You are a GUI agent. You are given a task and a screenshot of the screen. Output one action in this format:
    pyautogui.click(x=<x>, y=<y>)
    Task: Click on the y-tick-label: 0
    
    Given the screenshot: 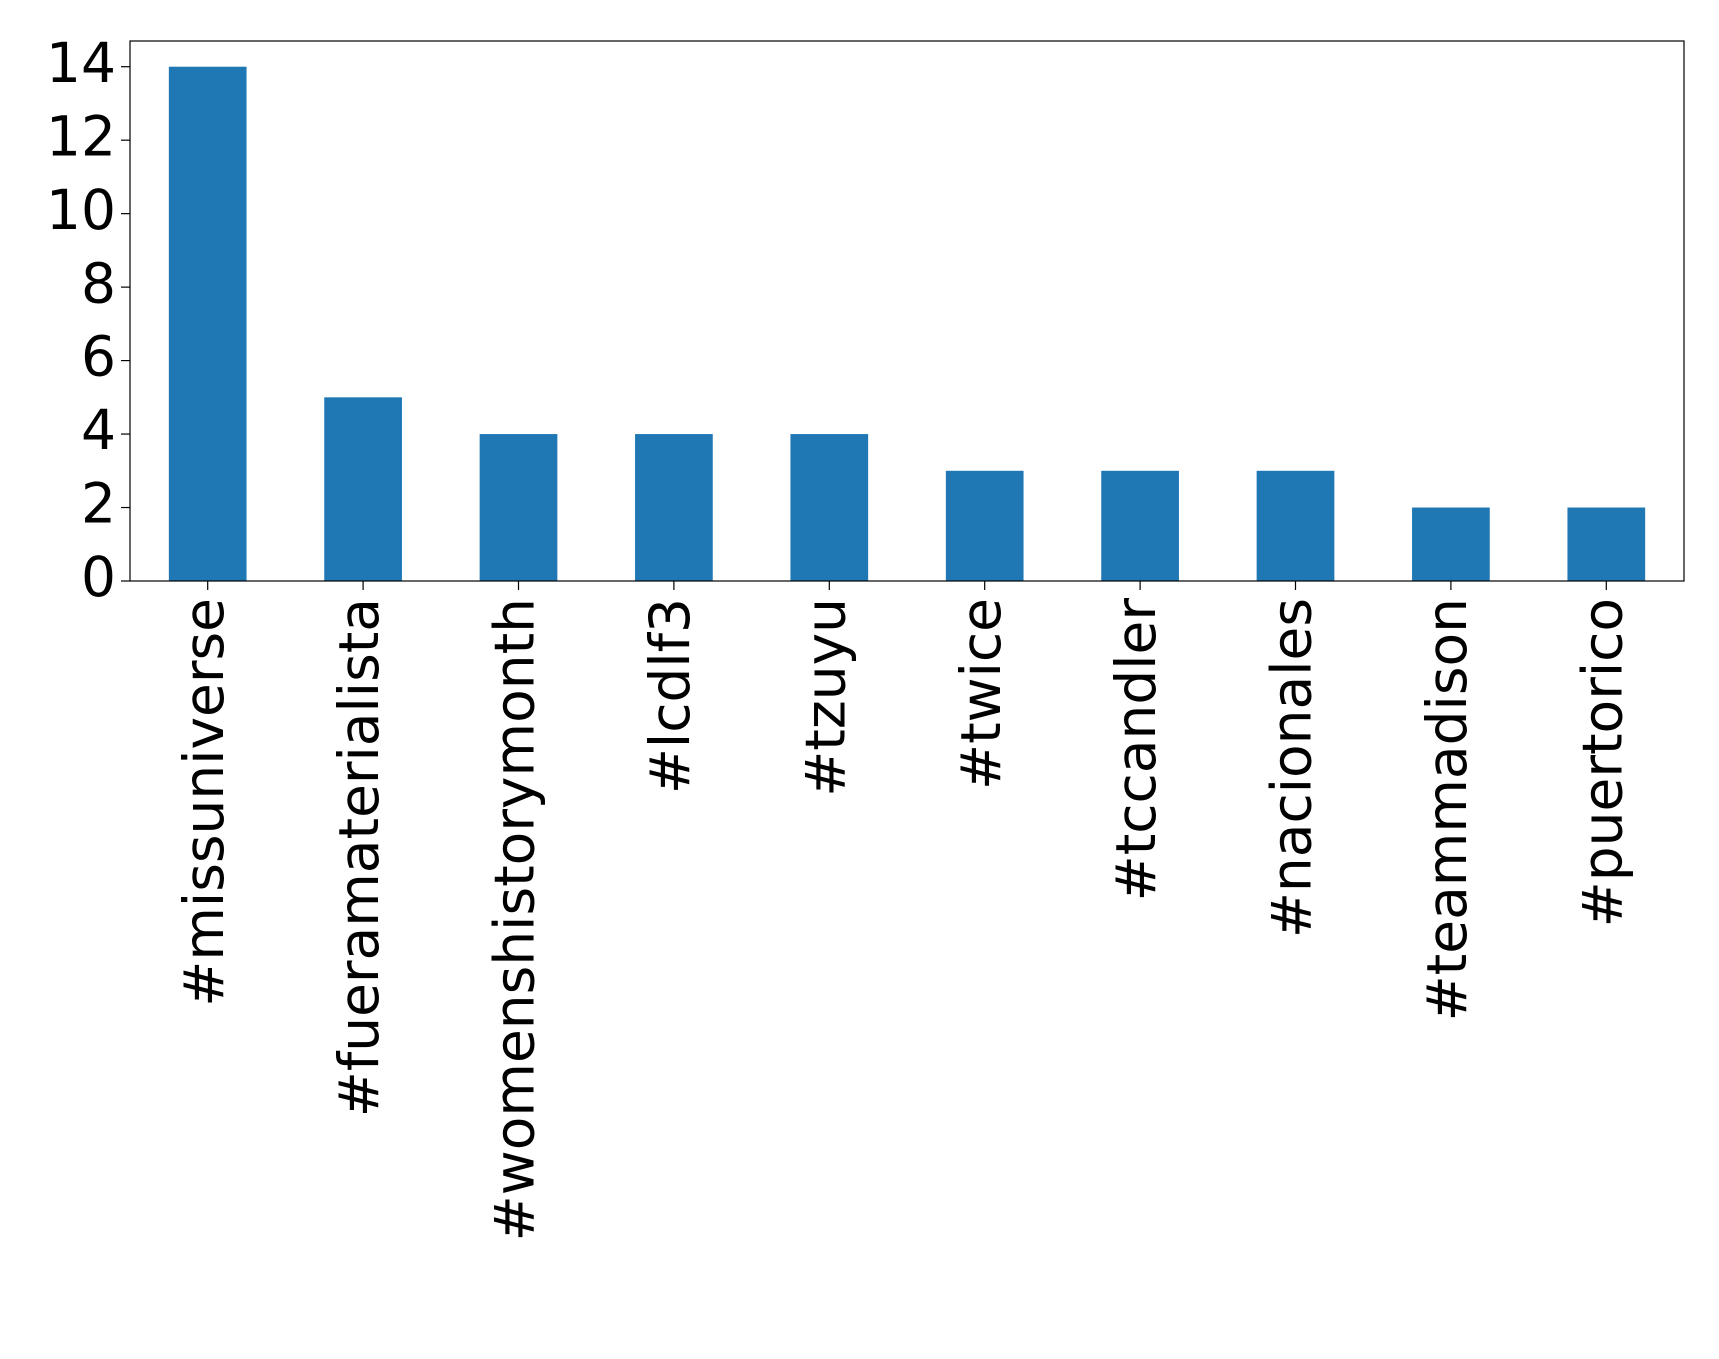 What is the action you would take?
    pyautogui.click(x=98, y=577)
    